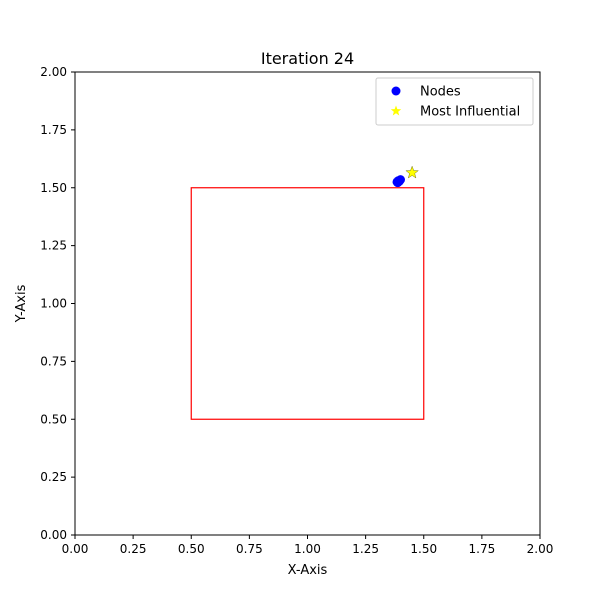  What do you see at coordinates (308, 570) in the screenshot?
I see `x-axis-label: X-Axis` at bounding box center [308, 570].